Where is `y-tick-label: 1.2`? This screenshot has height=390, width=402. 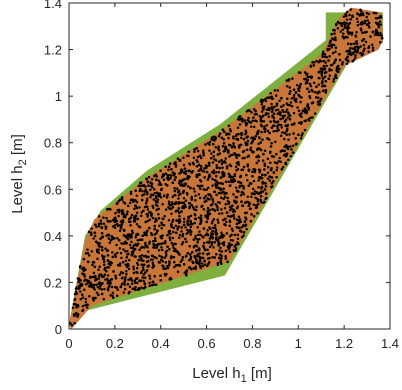 y-tick-label: 1.2 is located at coordinates (53, 50).